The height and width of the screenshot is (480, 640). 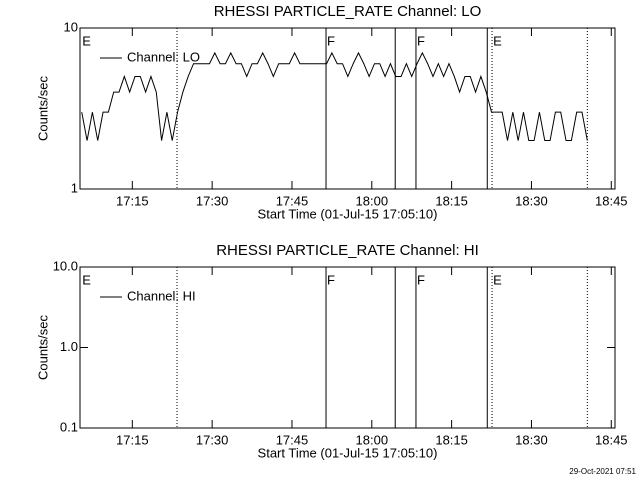 What do you see at coordinates (71, 26) in the screenshot?
I see `y-tick-label: 10` at bounding box center [71, 26].